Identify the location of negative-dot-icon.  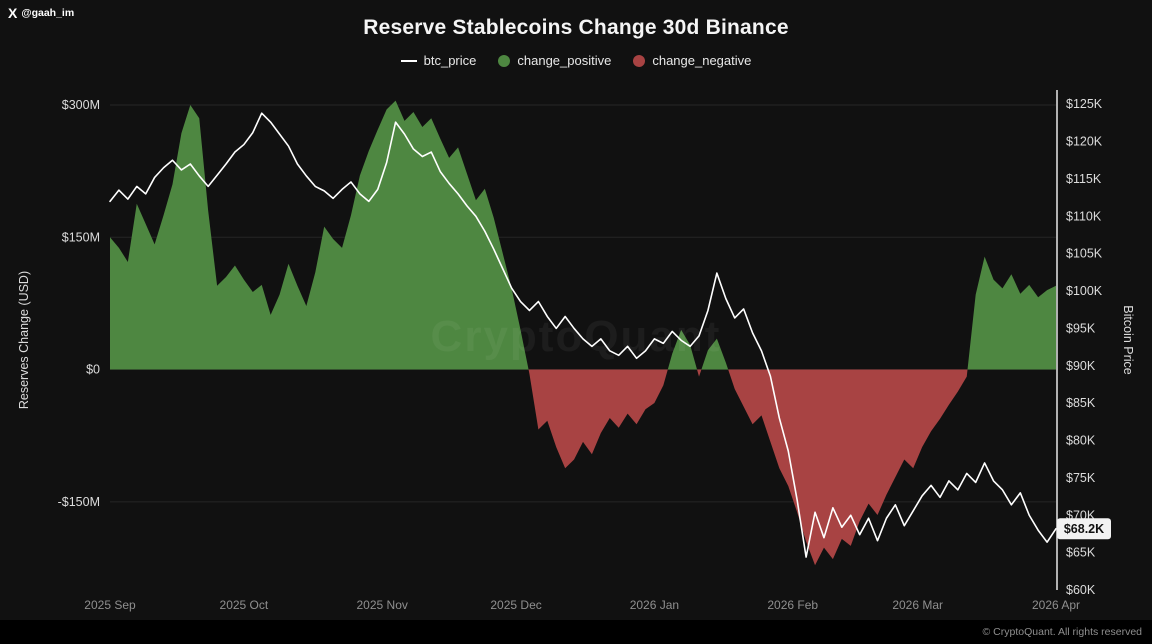
(639, 60).